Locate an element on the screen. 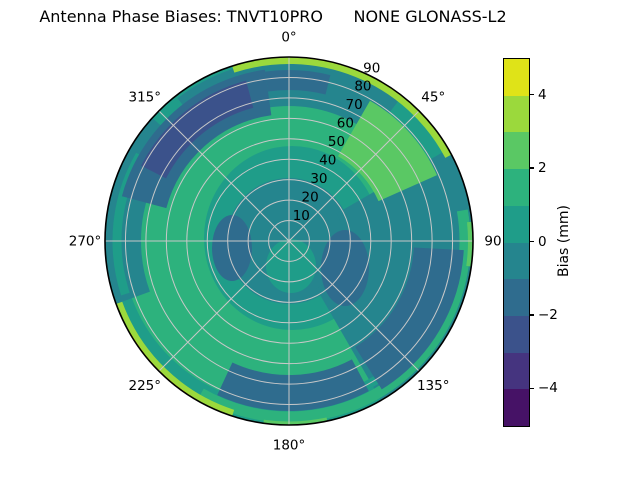  radial-tick-label: 60 is located at coordinates (345, 124).